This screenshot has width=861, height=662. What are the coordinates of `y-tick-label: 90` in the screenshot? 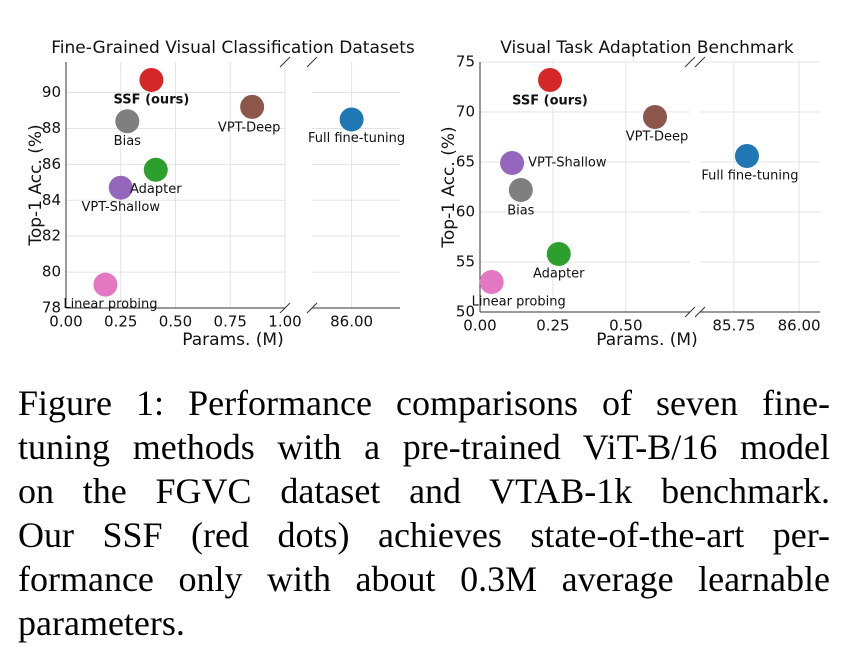 It's located at (51, 92).